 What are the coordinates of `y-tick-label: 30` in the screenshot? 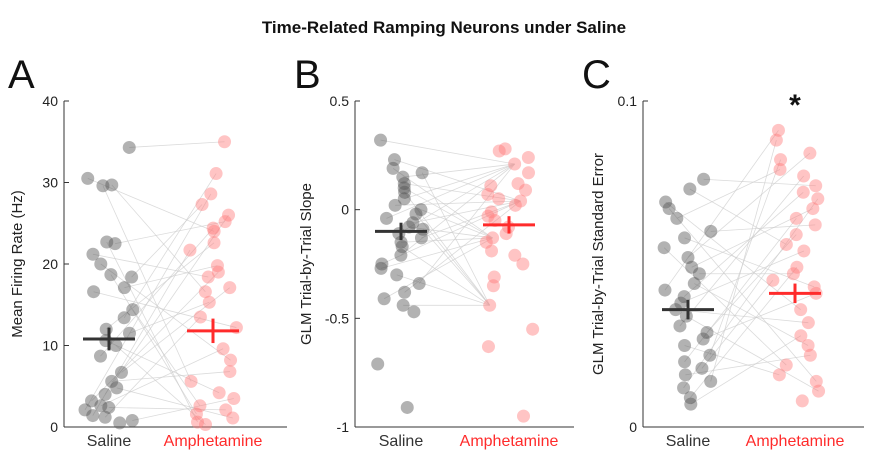 It's located at (50, 183).